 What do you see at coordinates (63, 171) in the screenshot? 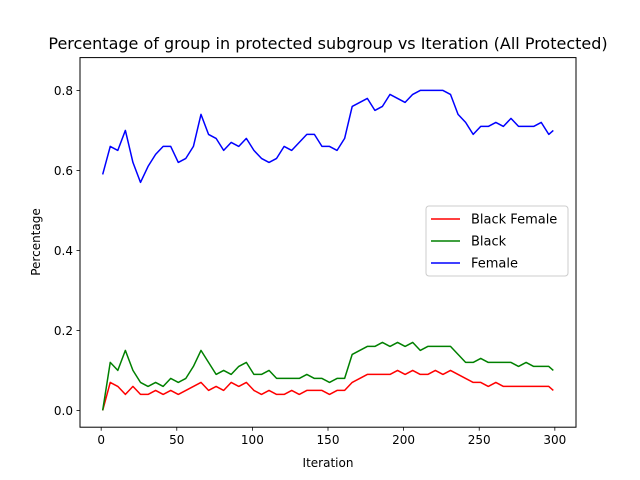
I see `y-tick-label: 0.6` at bounding box center [63, 171].